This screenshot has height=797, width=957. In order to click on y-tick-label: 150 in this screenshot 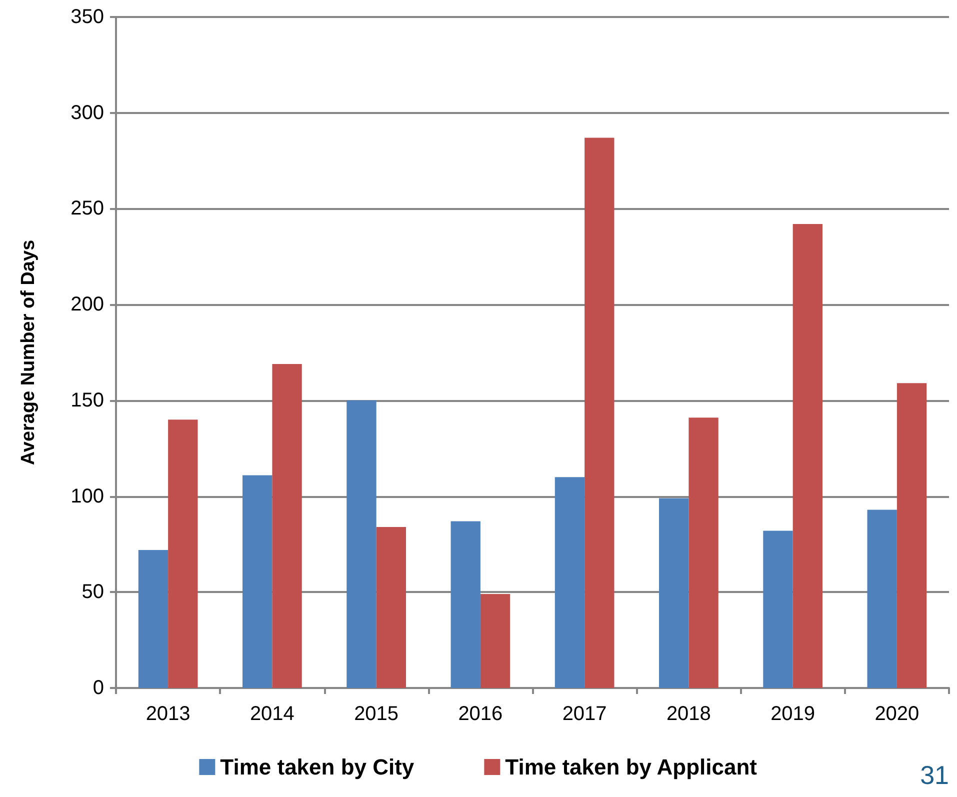, I will do `click(87, 400)`.